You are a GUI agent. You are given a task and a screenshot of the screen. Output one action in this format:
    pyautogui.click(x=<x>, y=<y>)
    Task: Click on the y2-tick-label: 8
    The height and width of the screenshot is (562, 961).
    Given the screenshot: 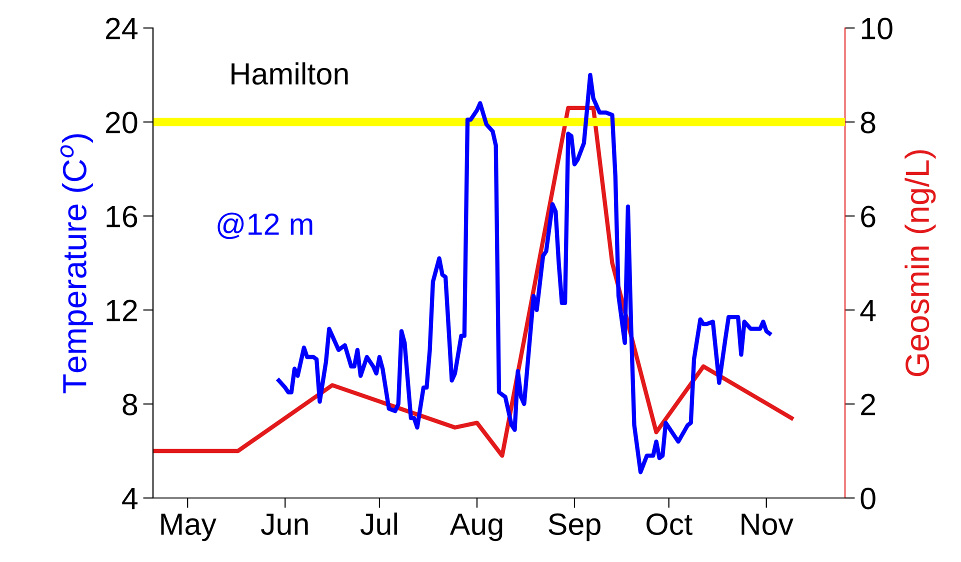 What is the action you would take?
    pyautogui.click(x=868, y=123)
    